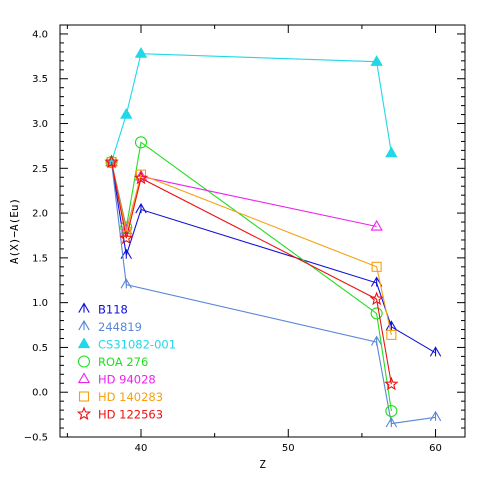 Image resolution: width=491 pixels, height=491 pixels. Describe the element at coordinates (127, 380) in the screenshot. I see `legend-label: HD 94028` at that location.